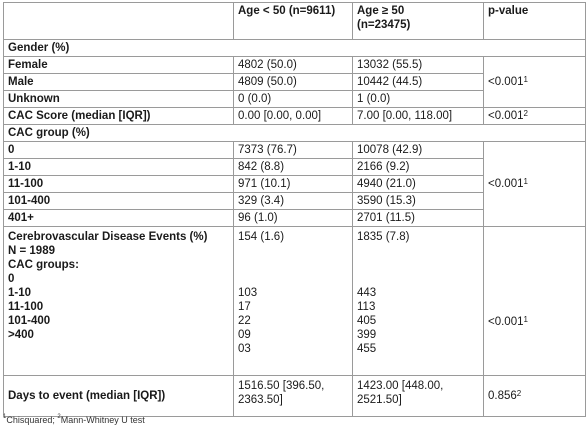 This screenshot has width=588, height=433. I want to click on table-footnote: 1Chisquared; 2Mann-Whitney U test, so click(74, 419).